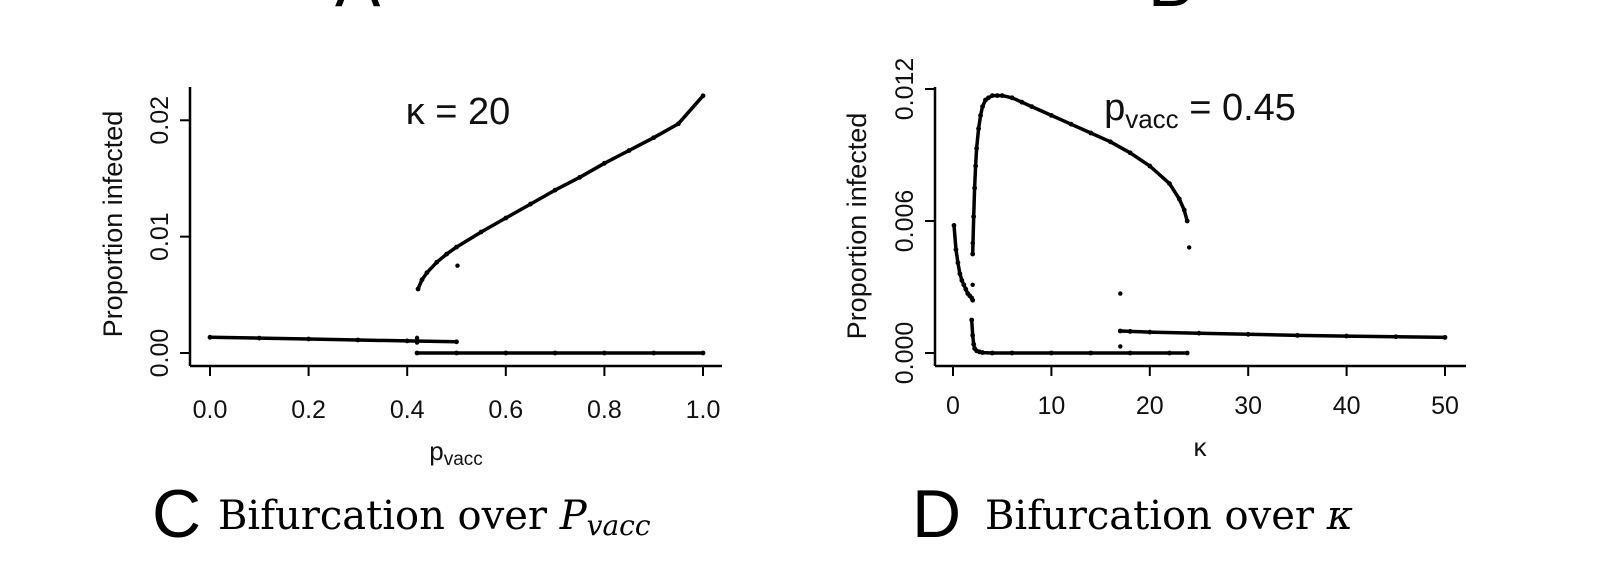 This screenshot has width=1600, height=568. What do you see at coordinates (953, 406) in the screenshot?
I see `x-tick-label: 0` at bounding box center [953, 406].